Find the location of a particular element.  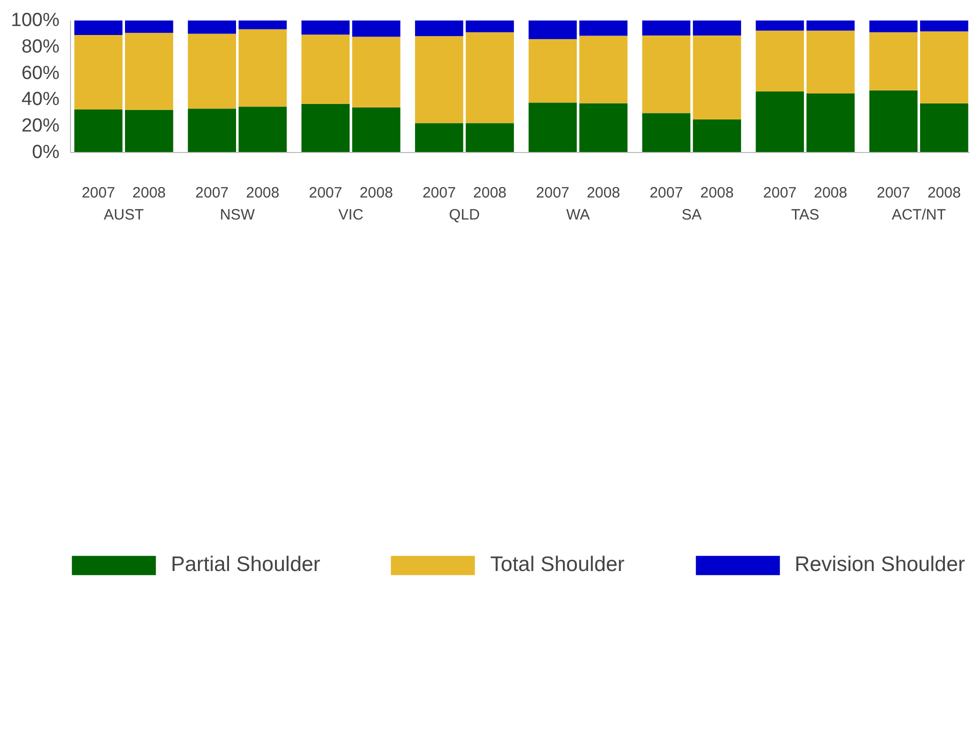

text: SA is located at coordinates (692, 215).